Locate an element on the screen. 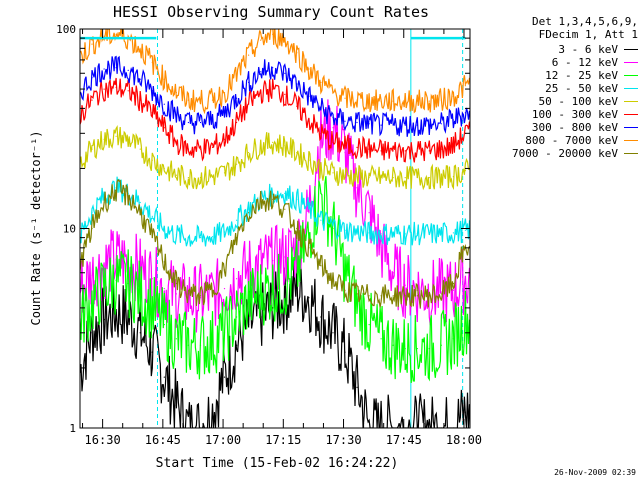  series-100to300keV is located at coordinates (275, 120).